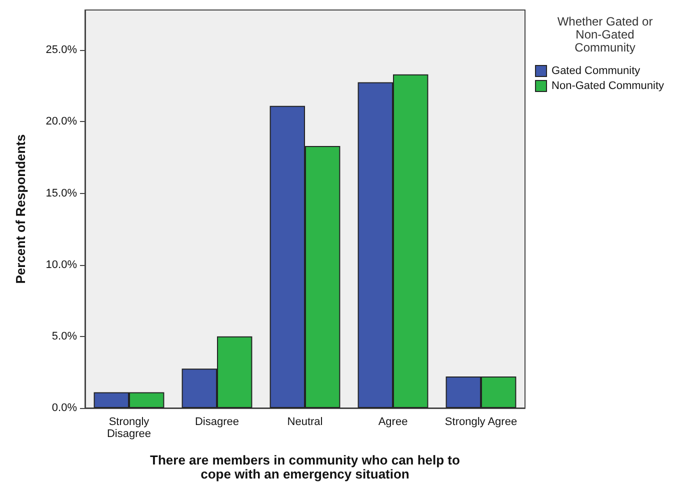 This screenshot has height=486, width=673. I want to click on x-tick-label: Neutral, so click(305, 422).